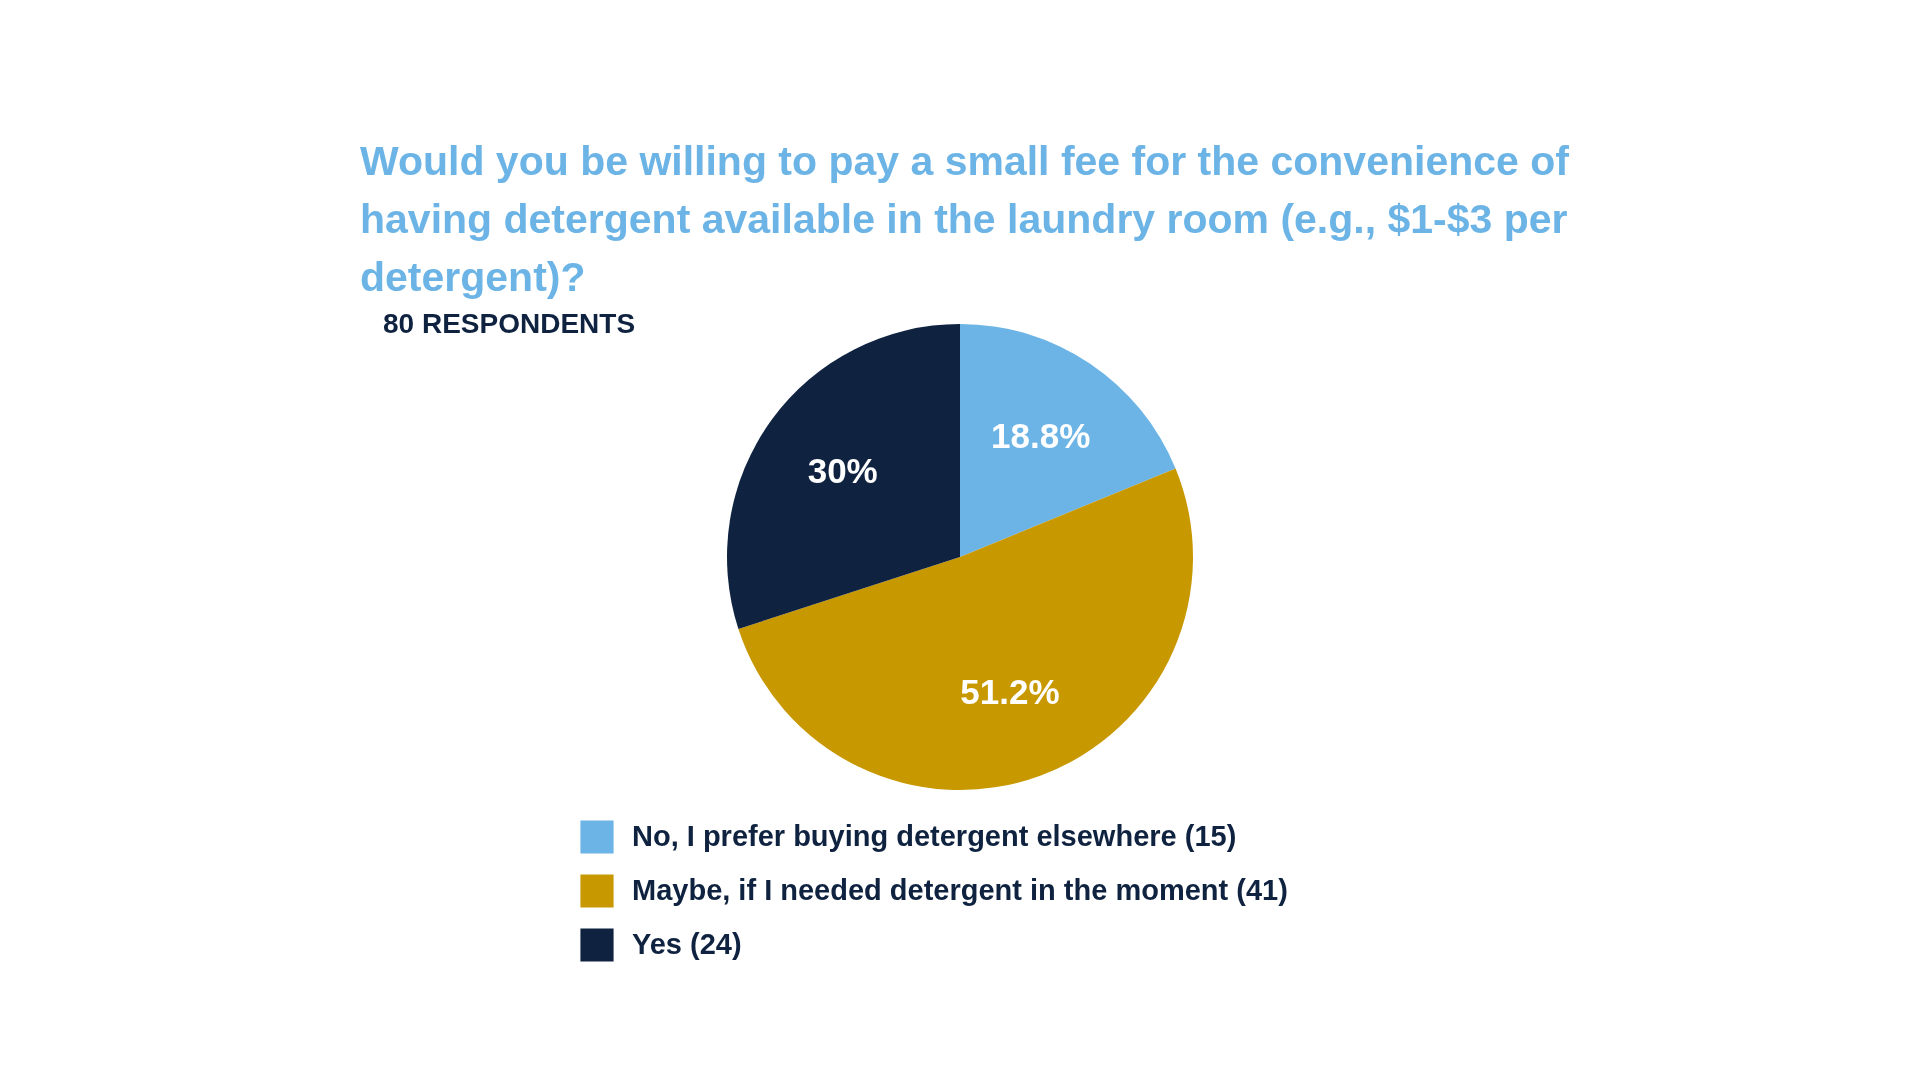  Describe the element at coordinates (687, 944) in the screenshot. I see `legend-label: Yes (24)` at that location.